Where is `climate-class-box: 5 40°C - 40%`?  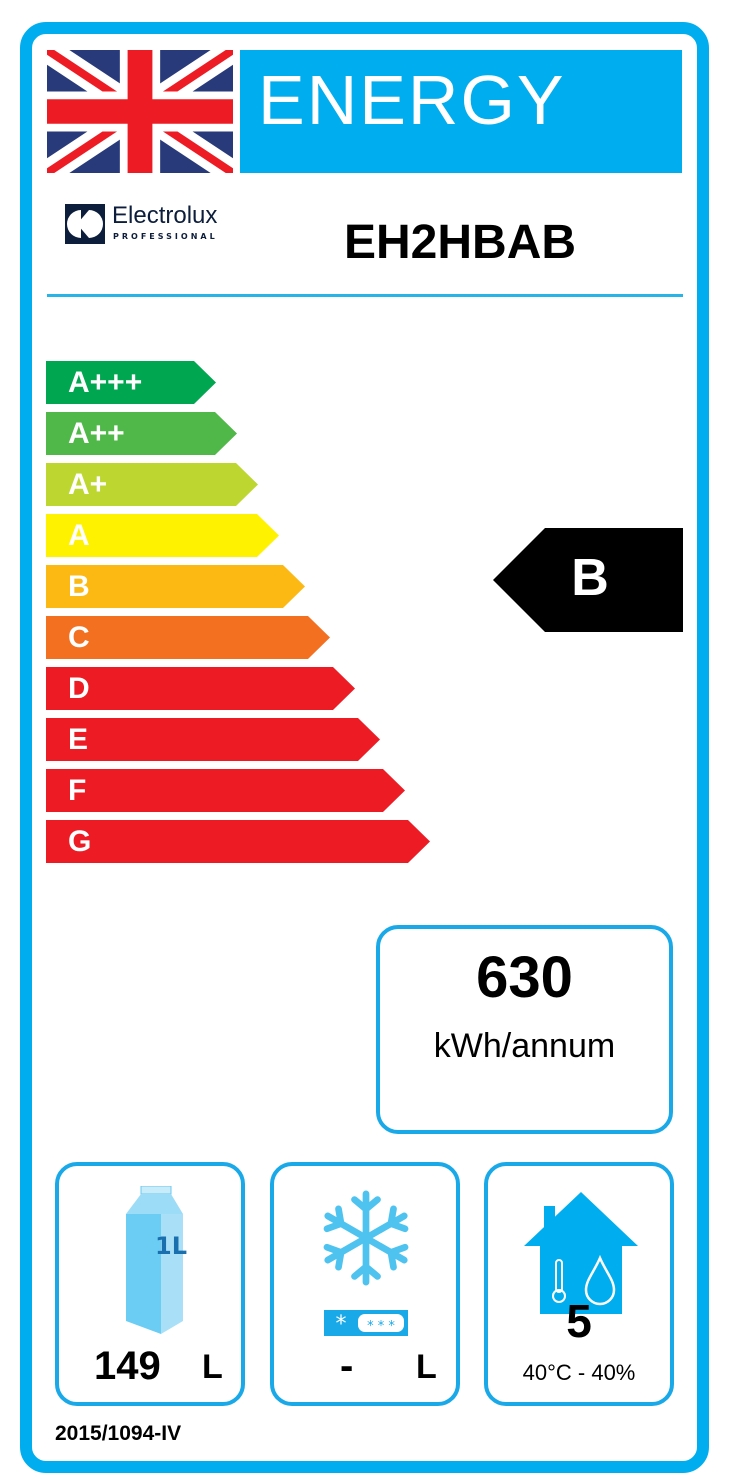 climate-class-box: 5 40°C - 40% is located at coordinates (579, 1284).